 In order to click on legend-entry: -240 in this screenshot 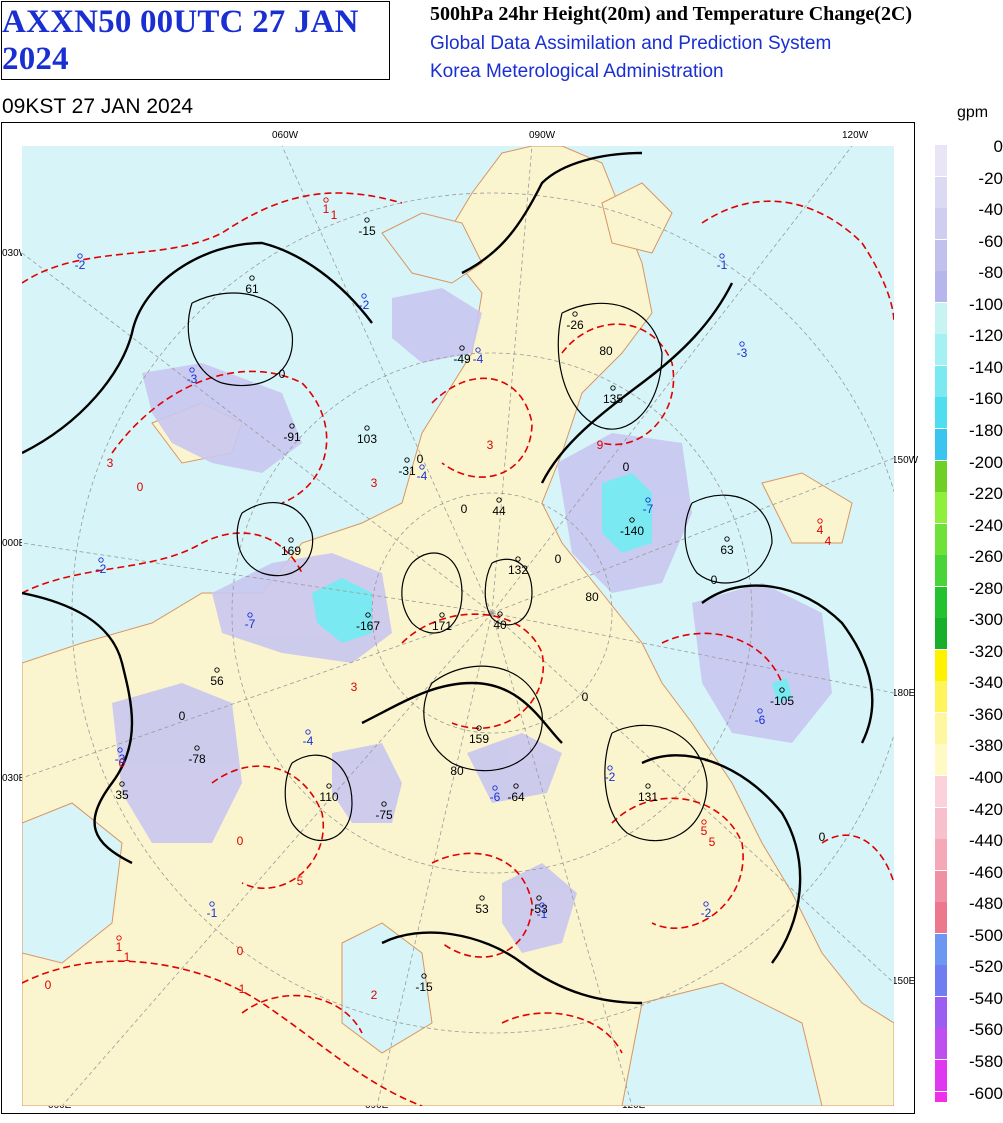, I will do `click(969, 535)`.